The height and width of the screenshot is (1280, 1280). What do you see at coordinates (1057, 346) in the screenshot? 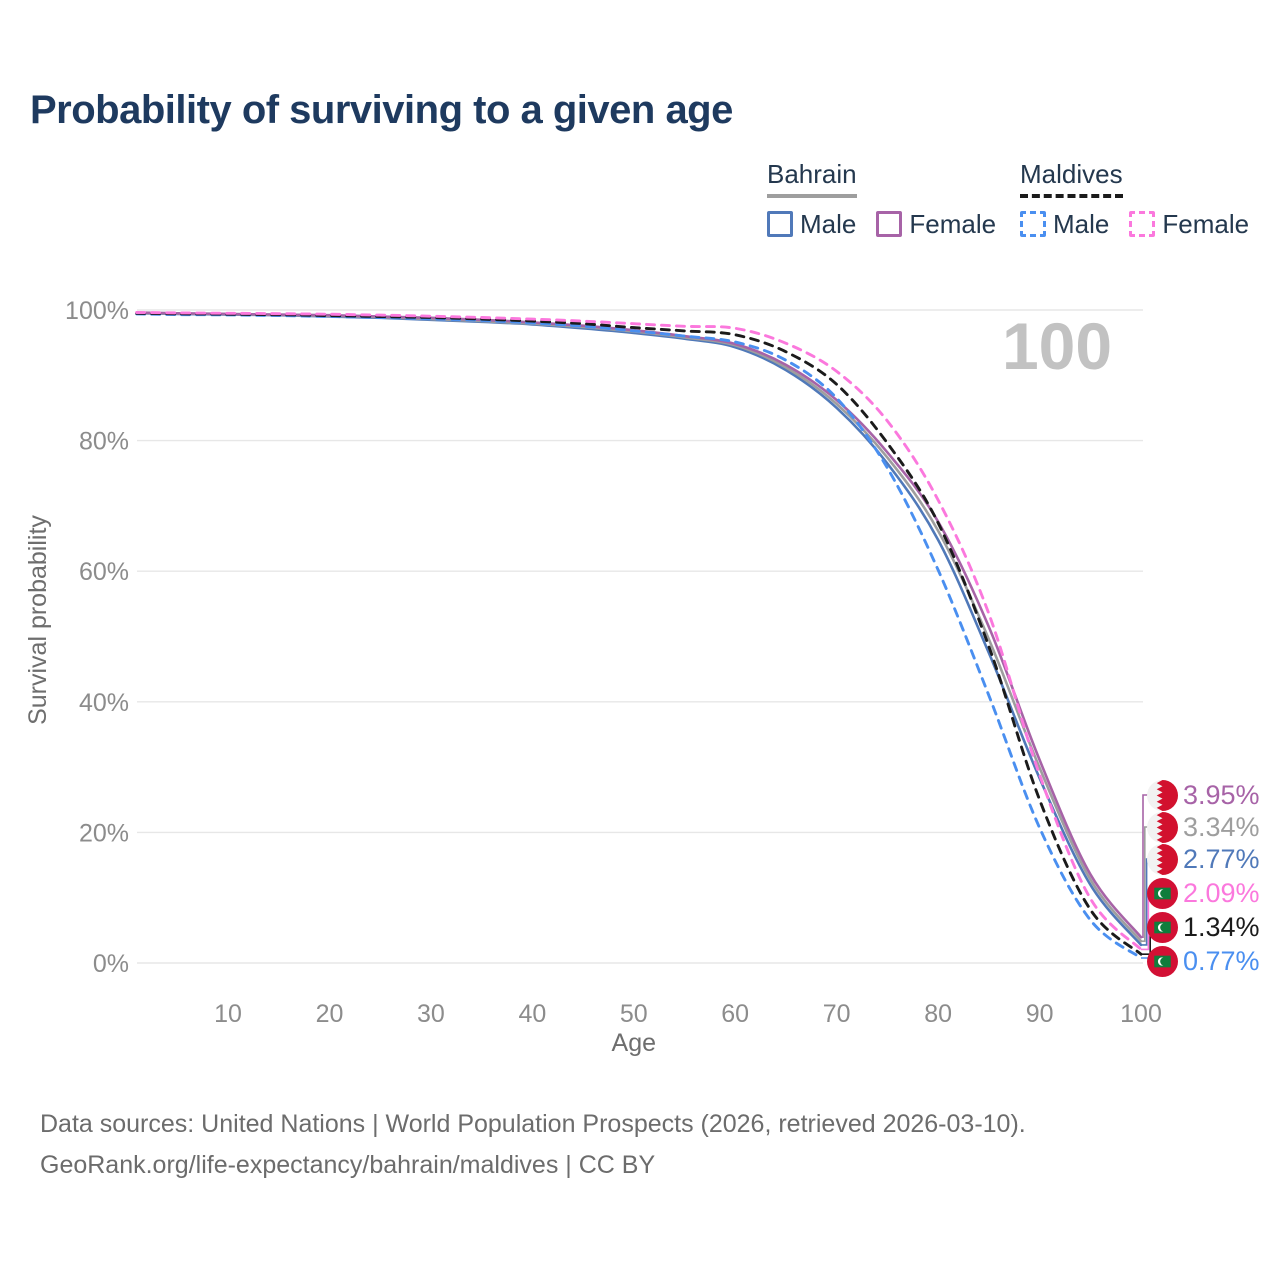
I see `hover-age-watermark: 100` at bounding box center [1057, 346].